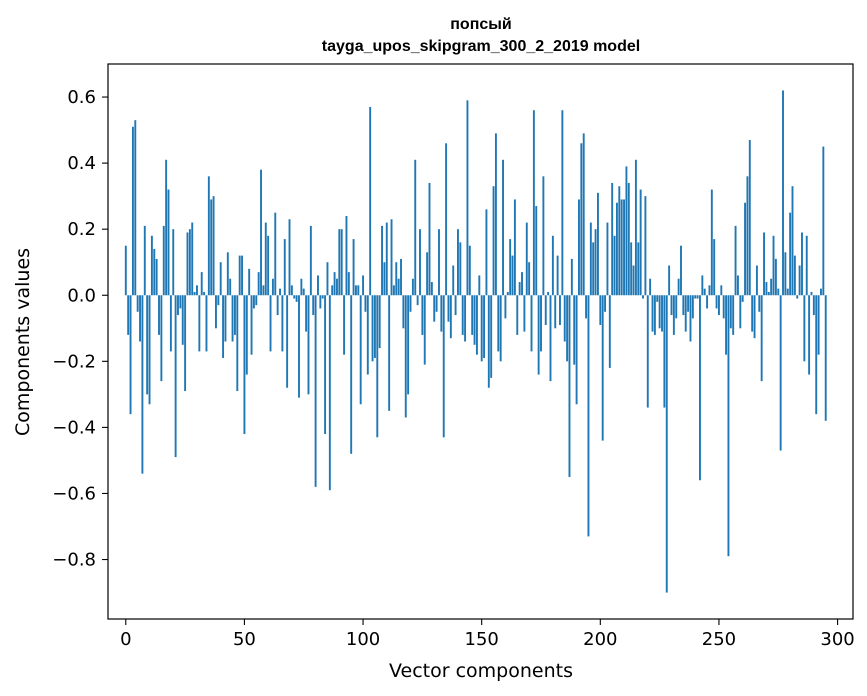 This screenshot has width=867, height=696. Describe the element at coordinates (719, 639) in the screenshot. I see `x-tick-label: 250` at that location.